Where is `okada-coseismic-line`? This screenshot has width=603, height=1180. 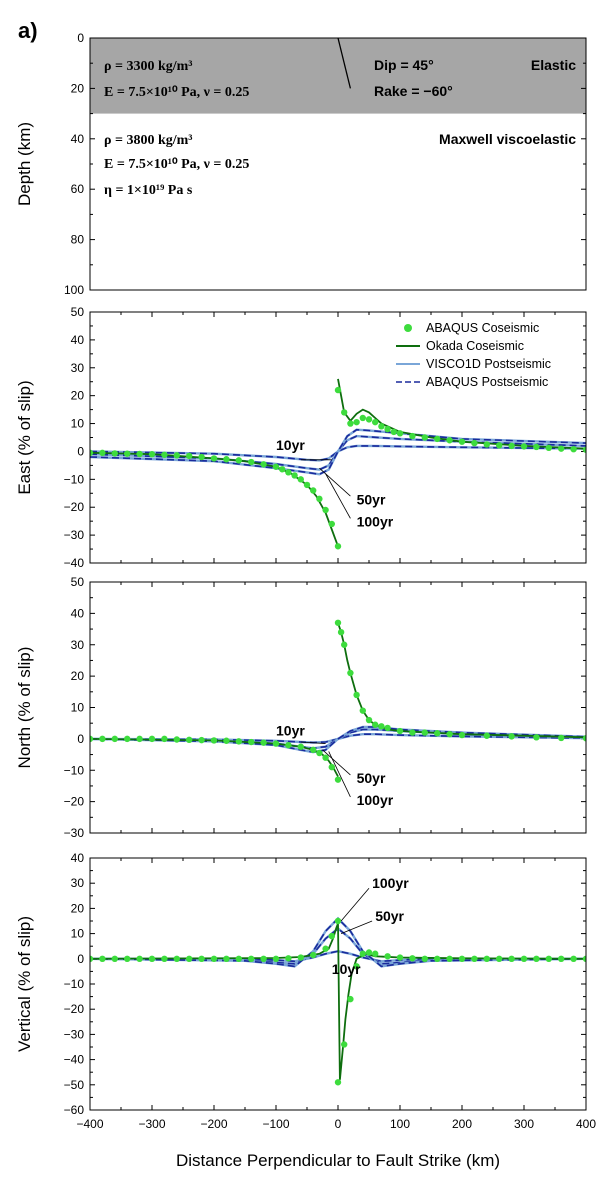 okada-coseismic-line is located at coordinates (338, 1001).